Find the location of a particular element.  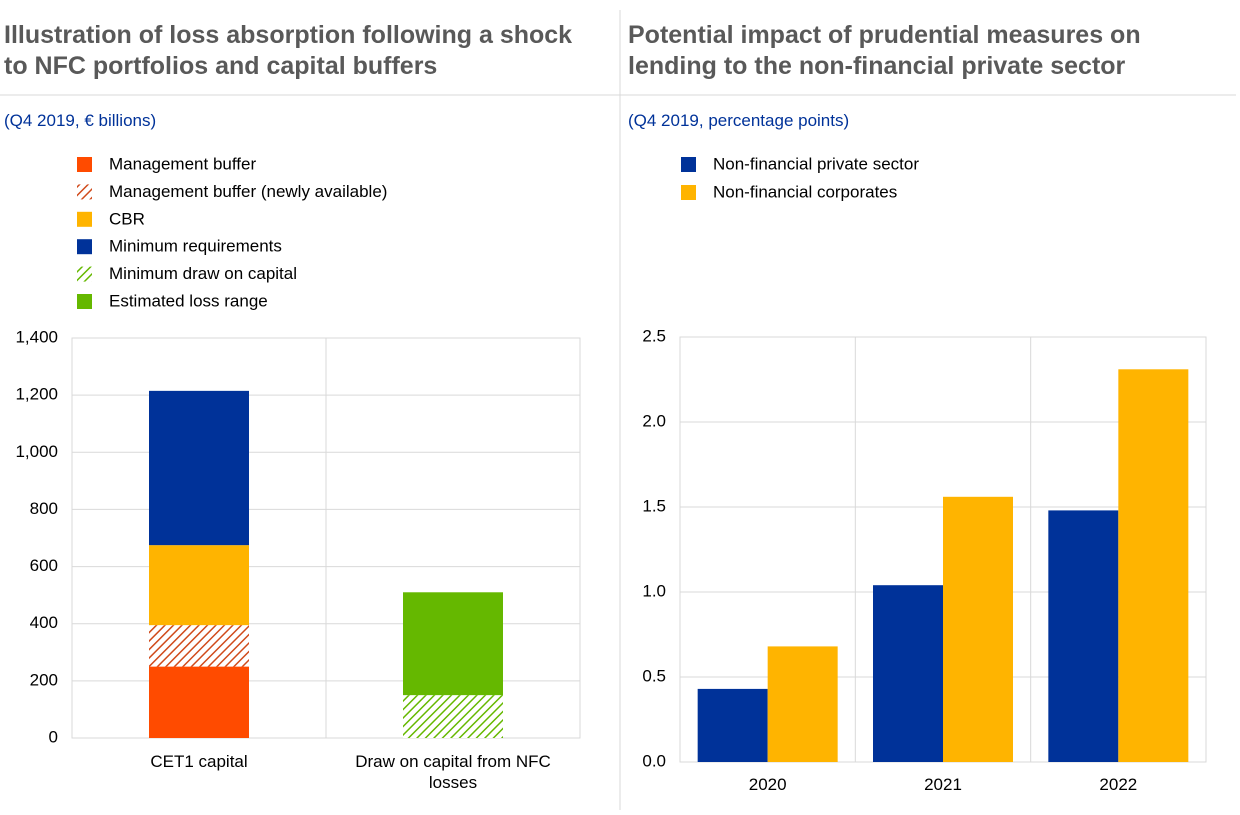

x-tick-label: 2021 is located at coordinates (943, 784).